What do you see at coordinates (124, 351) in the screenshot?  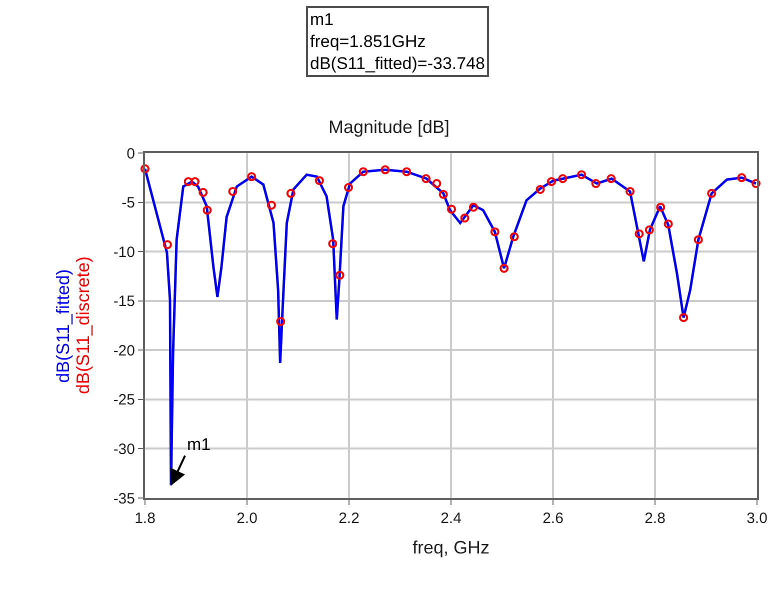 I see `y-tick-label: -20` at bounding box center [124, 351].